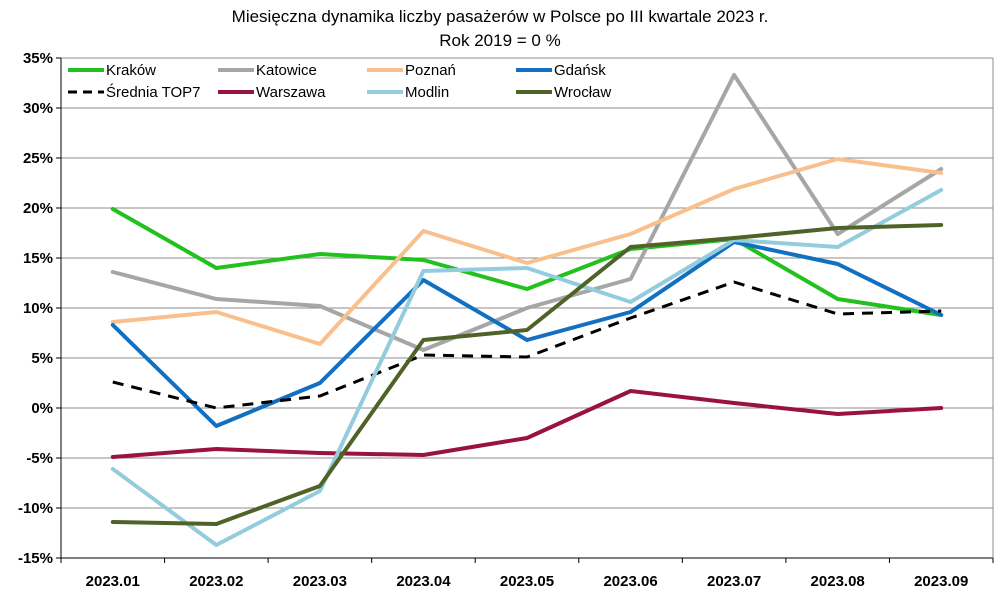  What do you see at coordinates (38, 208) in the screenshot?
I see `y-tick-label: 20%` at bounding box center [38, 208].